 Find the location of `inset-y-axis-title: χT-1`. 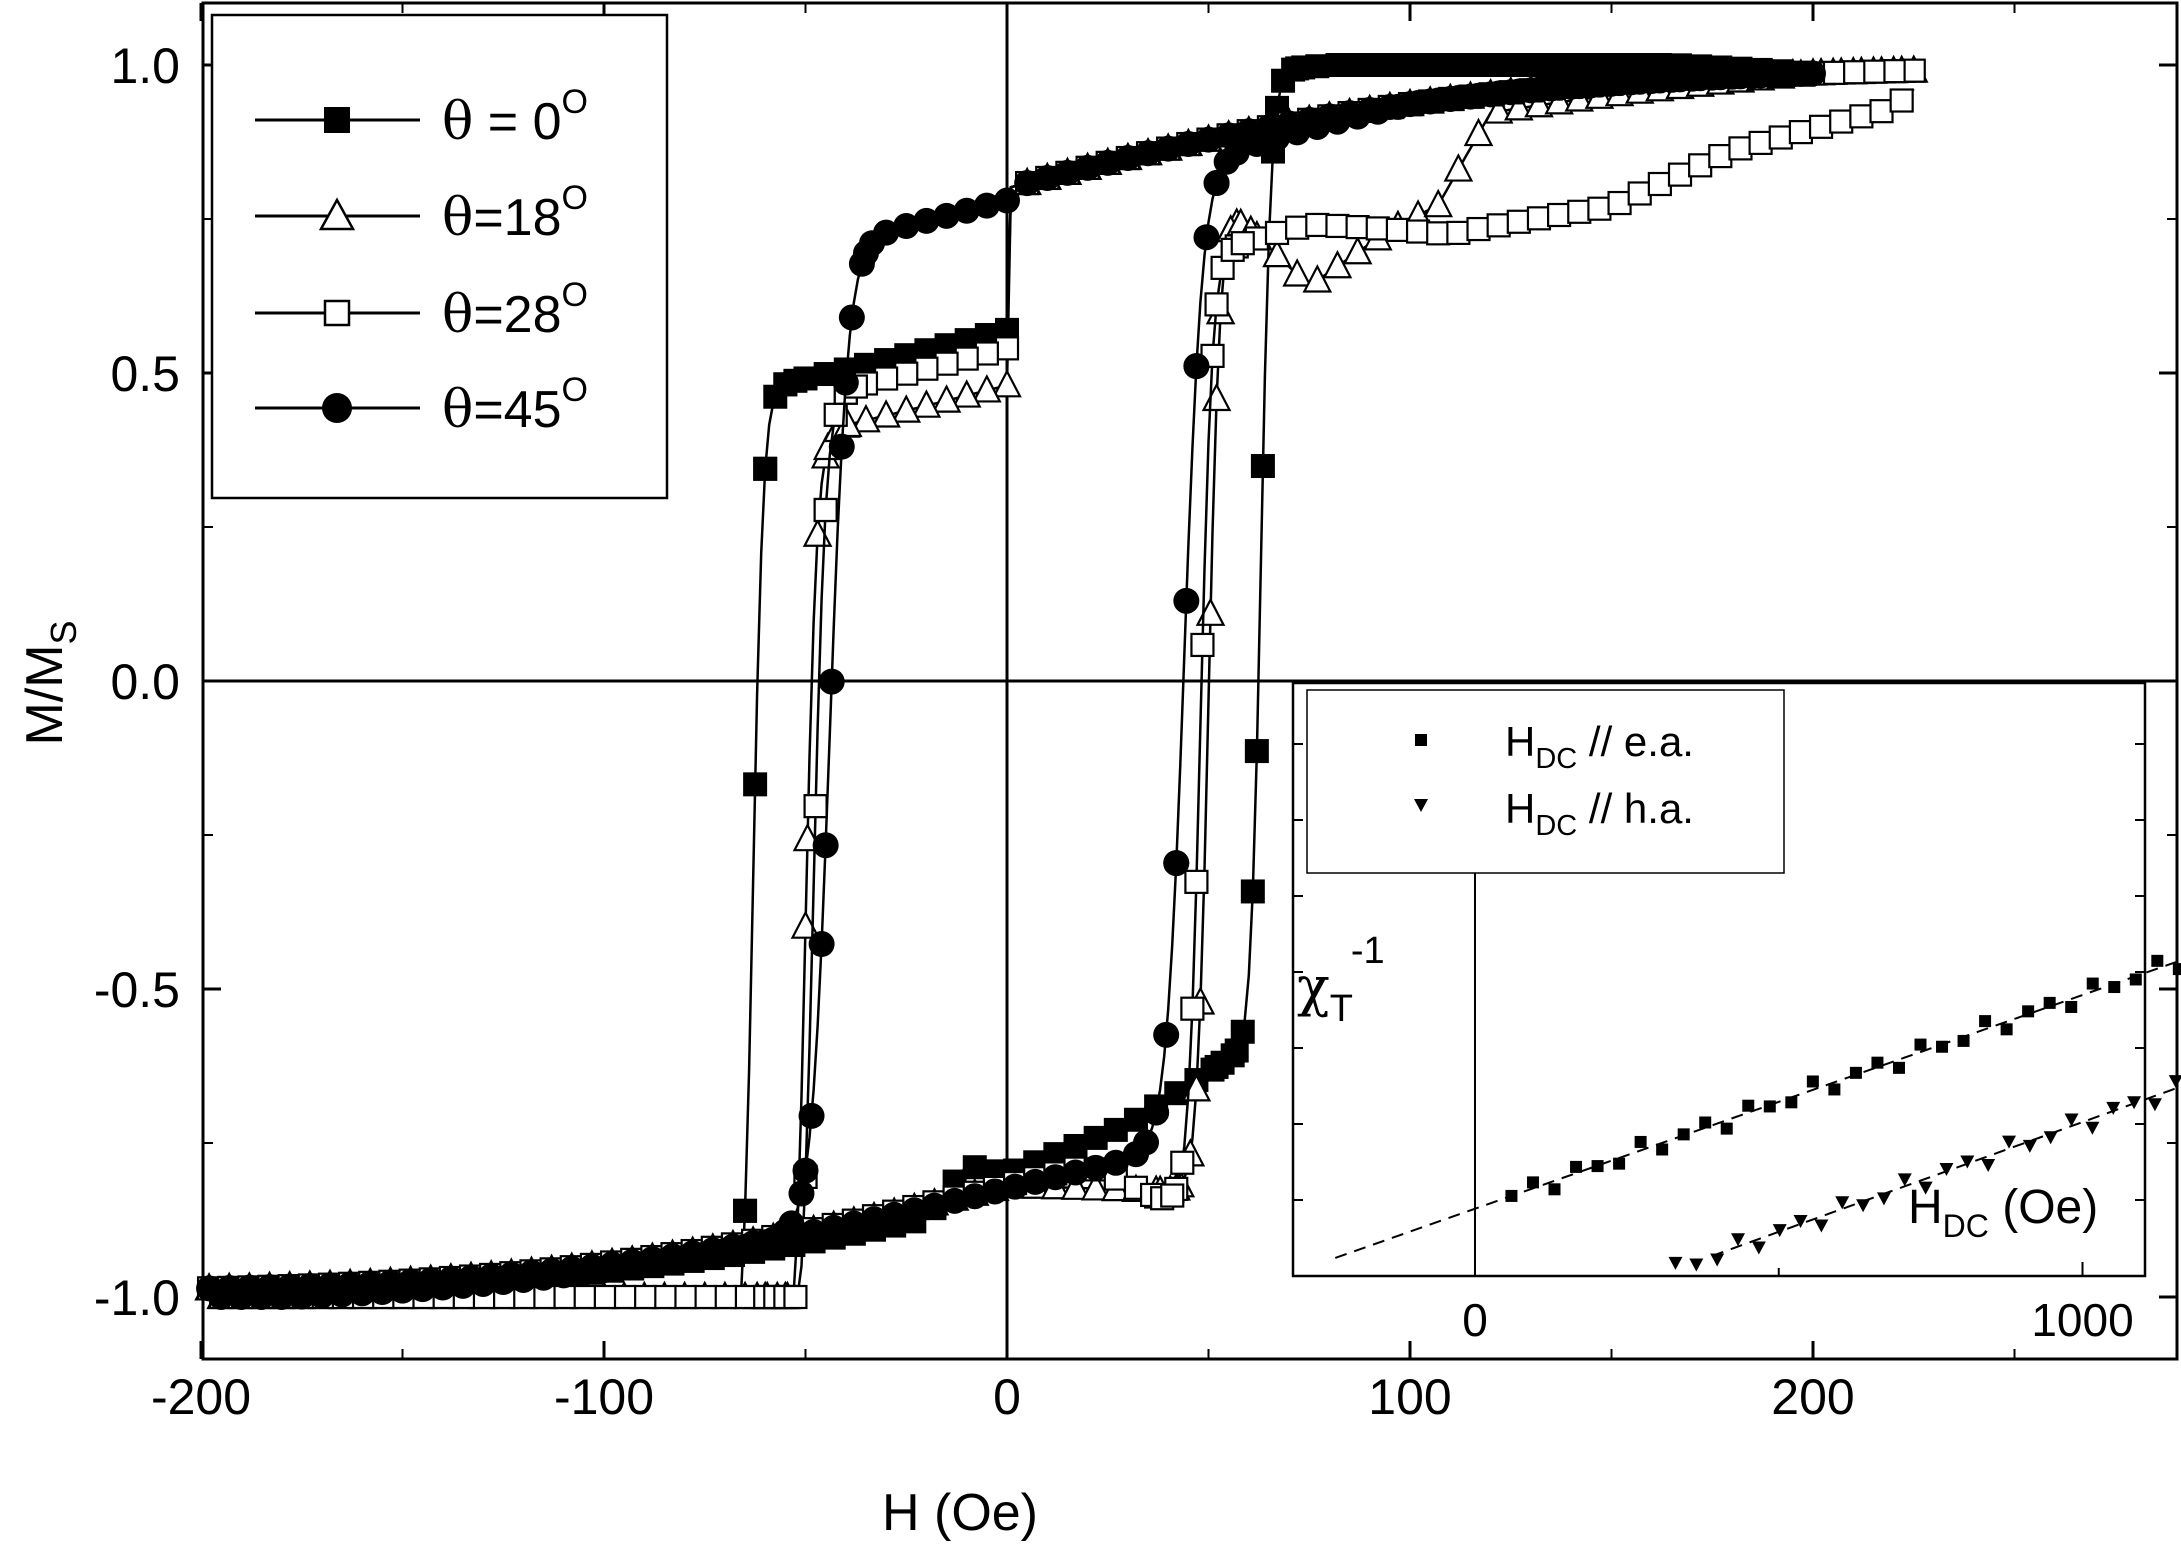

inset-y-axis-title: χT-1 is located at coordinates (1341, 980).